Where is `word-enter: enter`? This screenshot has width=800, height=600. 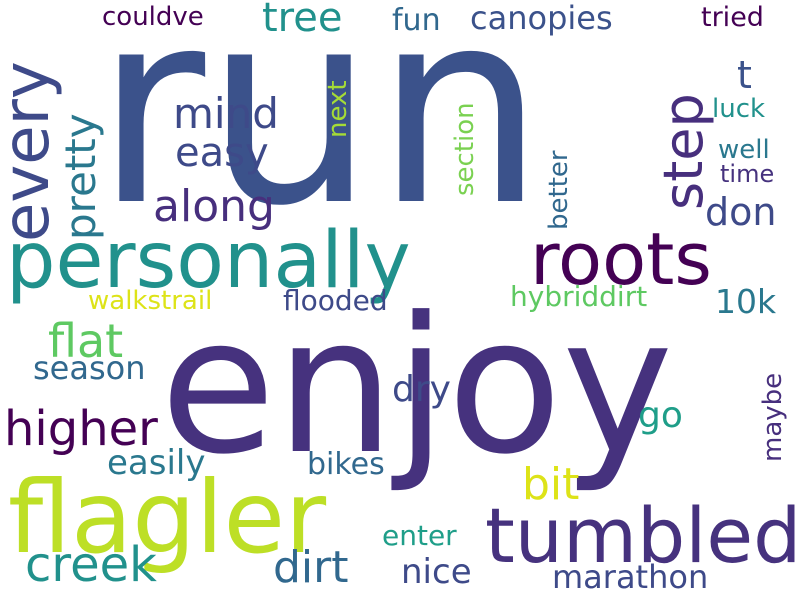 word-enter: enter is located at coordinates (419, 535).